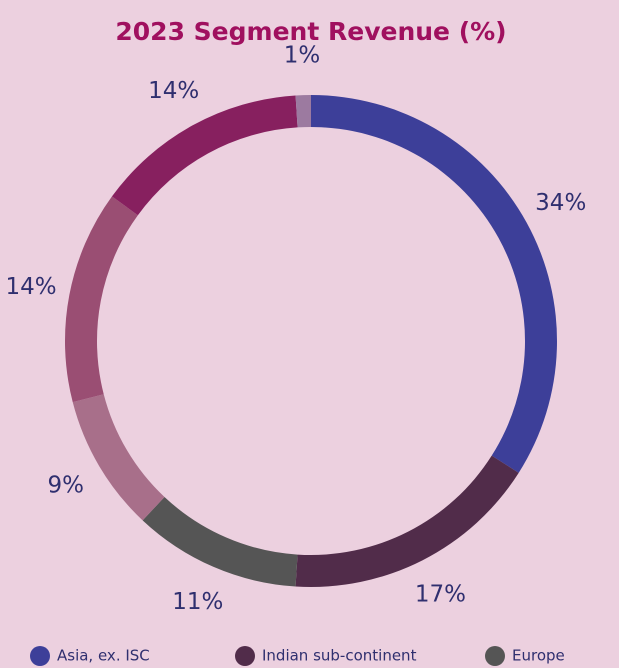 The width and height of the screenshot is (619, 668). Describe the element at coordinates (560, 203) in the screenshot. I see `data-label: 34%` at that location.